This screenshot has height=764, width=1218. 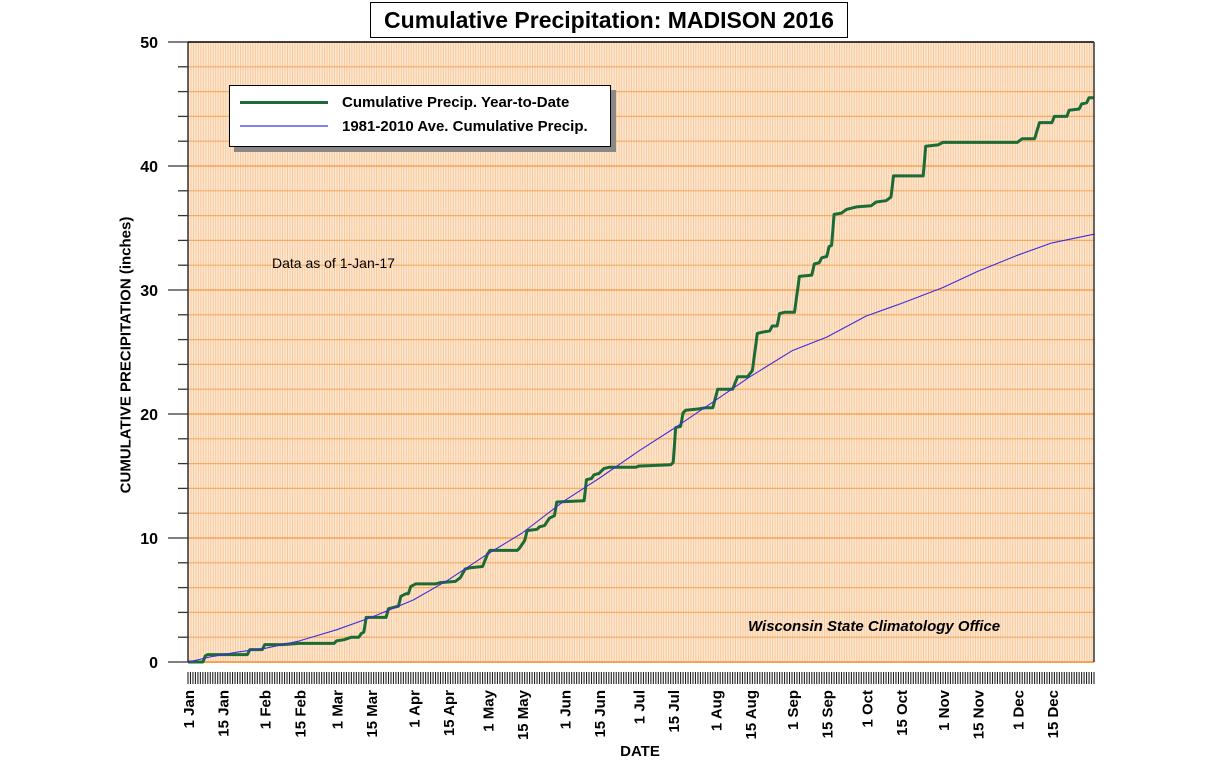 What do you see at coordinates (266, 709) in the screenshot?
I see `x-tick-label: 1 Feb` at bounding box center [266, 709].